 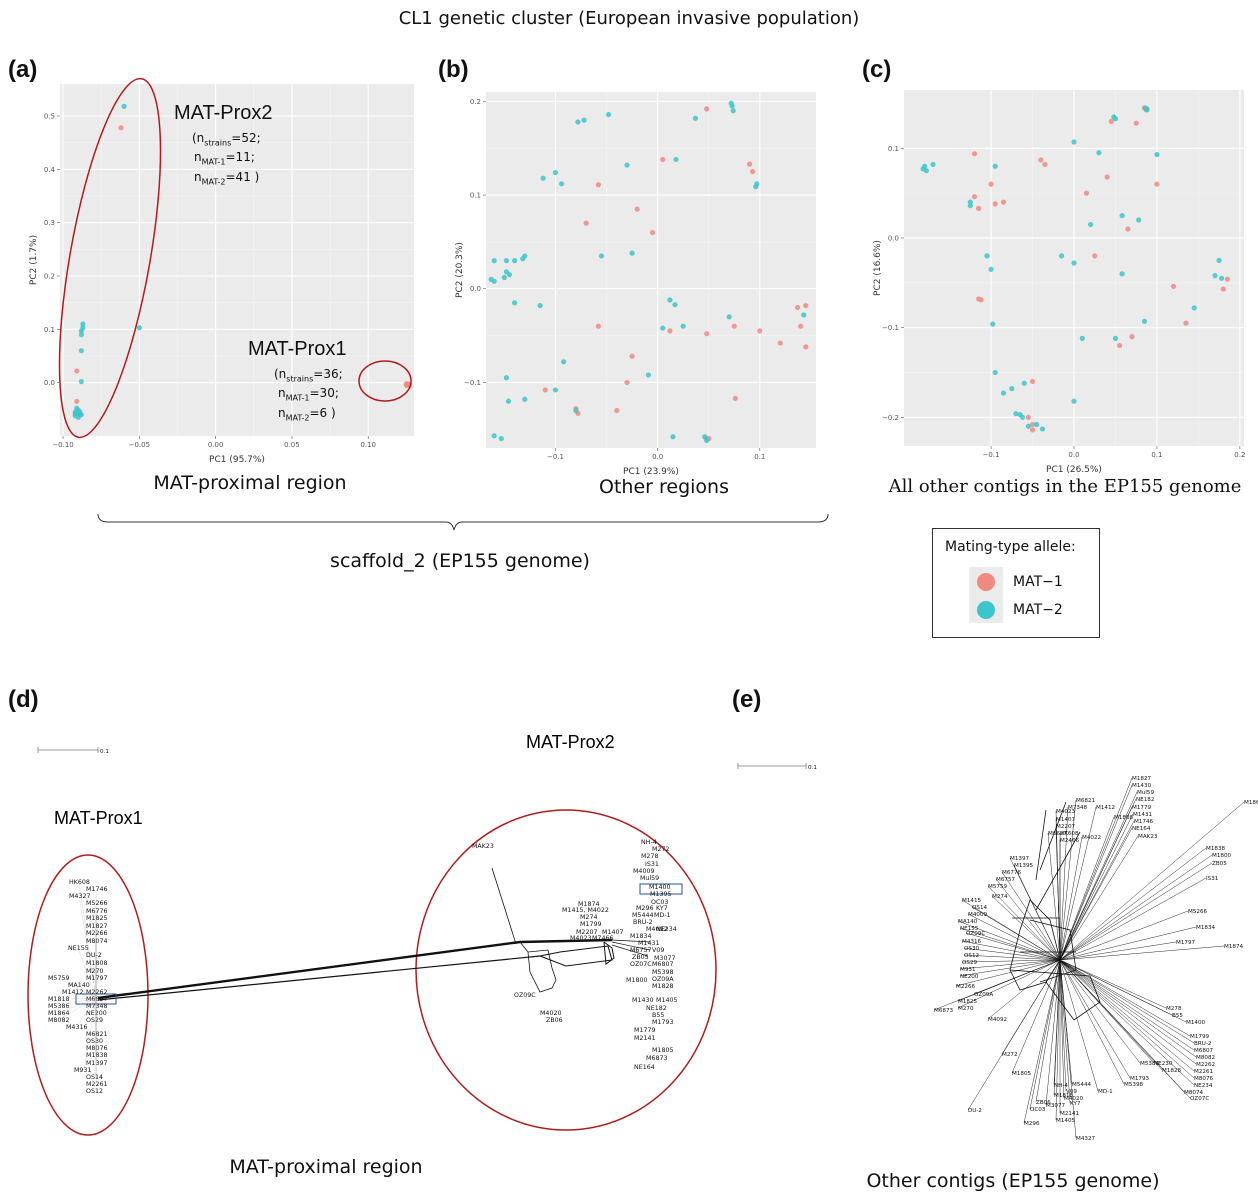 What do you see at coordinates (1038, 610) in the screenshot?
I see `legend-label-mat2: MAT−2` at bounding box center [1038, 610].